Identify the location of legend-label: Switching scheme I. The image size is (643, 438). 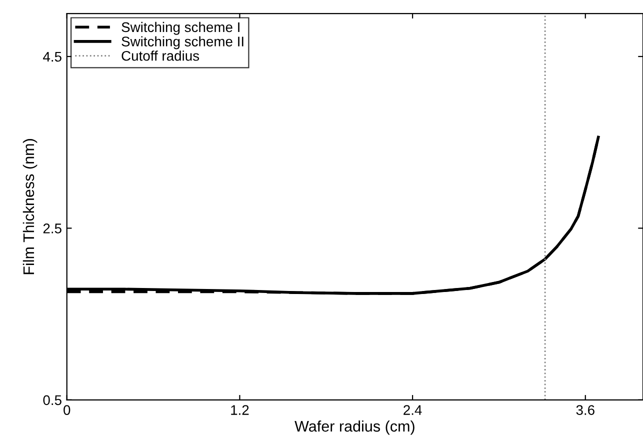
(181, 28).